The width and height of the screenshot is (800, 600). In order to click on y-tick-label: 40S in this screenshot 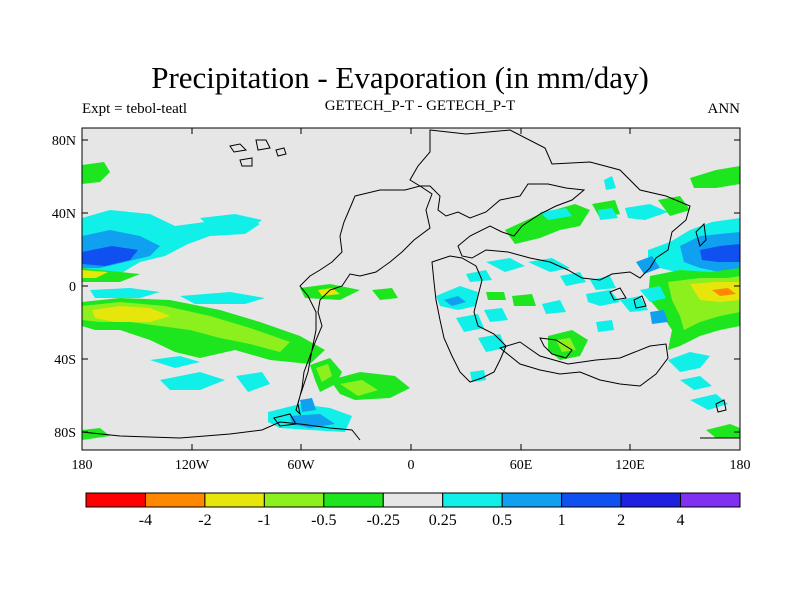, I will do `click(65, 360)`.